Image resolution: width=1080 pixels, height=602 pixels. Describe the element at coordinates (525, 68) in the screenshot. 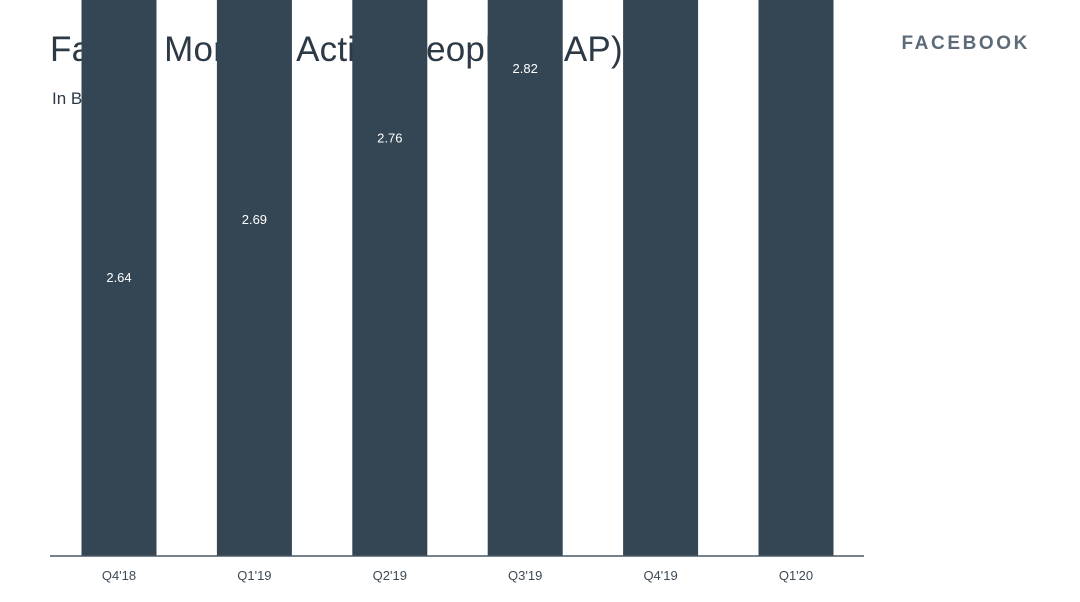

I see `bar-value-label: 2.82` at that location.